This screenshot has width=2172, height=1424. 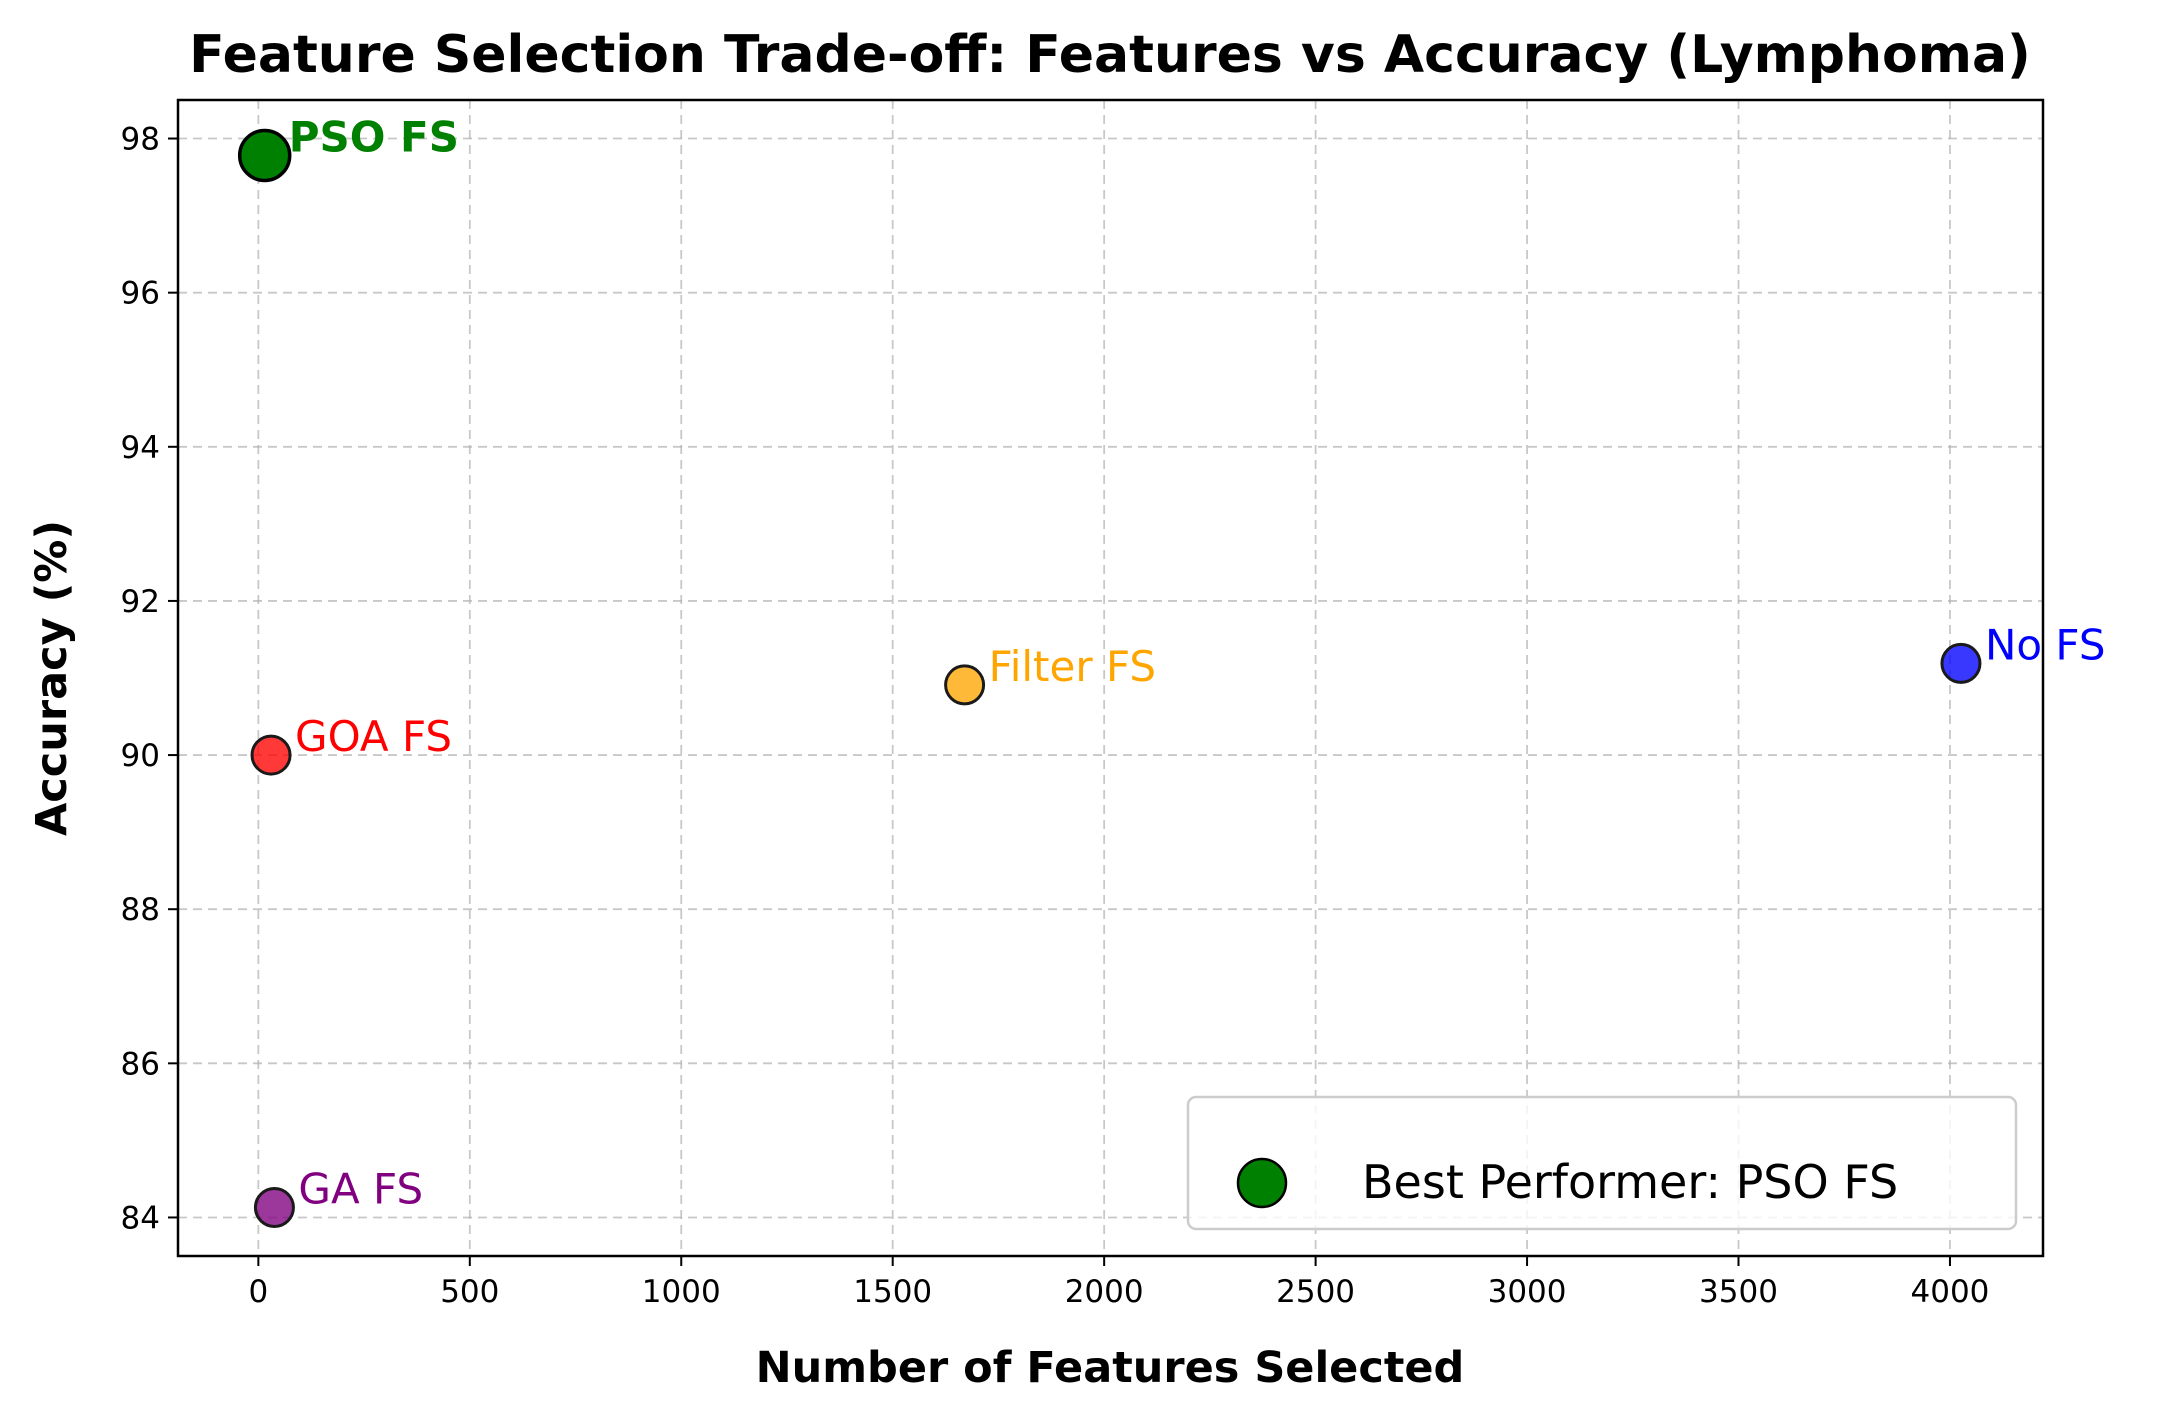 What do you see at coordinates (892, 1292) in the screenshot?
I see `x-tick-label: 1500` at bounding box center [892, 1292].